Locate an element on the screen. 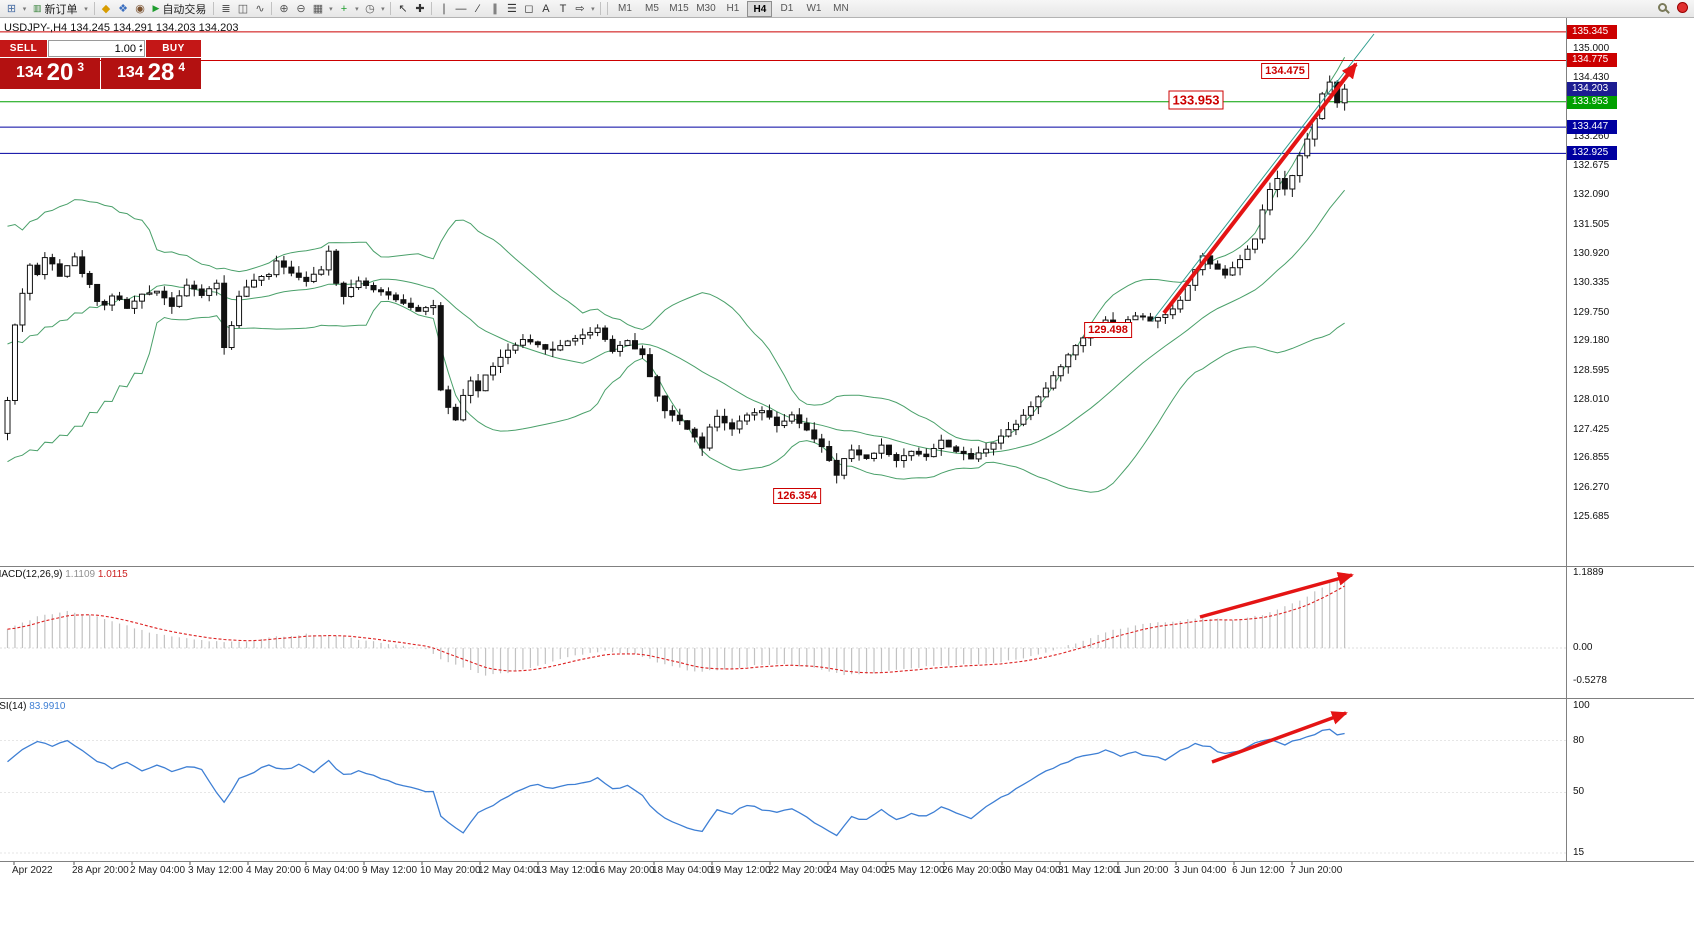  new-chart-icon: ⊞ is located at coordinates (11, 9).